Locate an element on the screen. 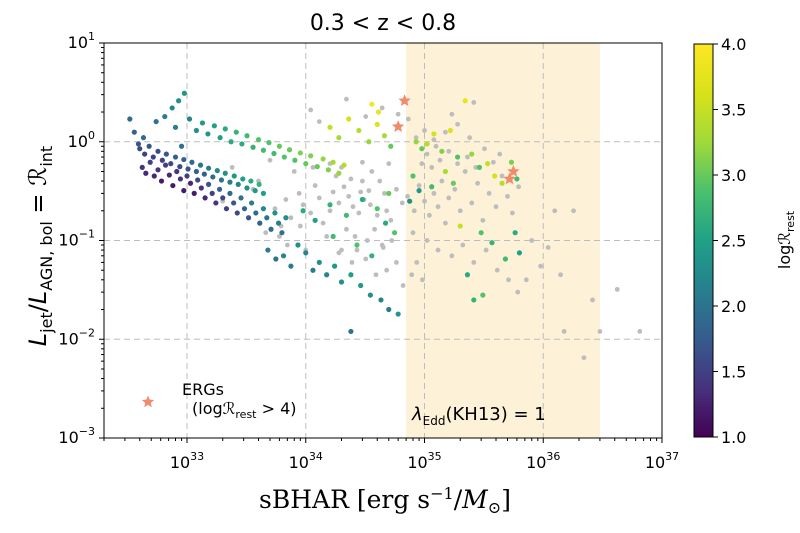  colorbar-tick-label: 4.0 is located at coordinates (733, 44).